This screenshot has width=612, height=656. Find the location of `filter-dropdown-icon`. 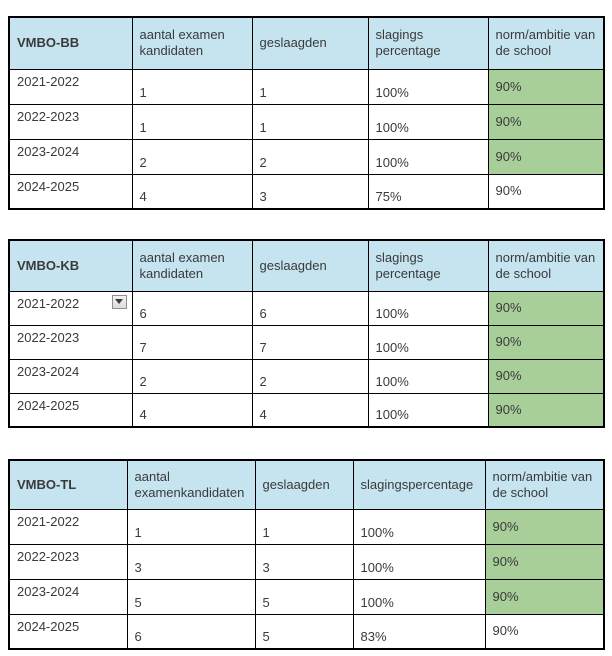

filter-dropdown-icon is located at coordinates (119, 301).